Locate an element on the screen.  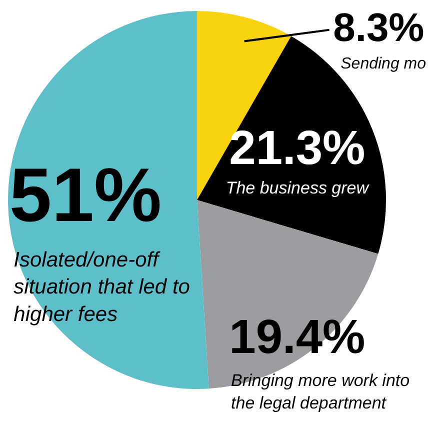
data-label: 8.3% is located at coordinates (378, 28).